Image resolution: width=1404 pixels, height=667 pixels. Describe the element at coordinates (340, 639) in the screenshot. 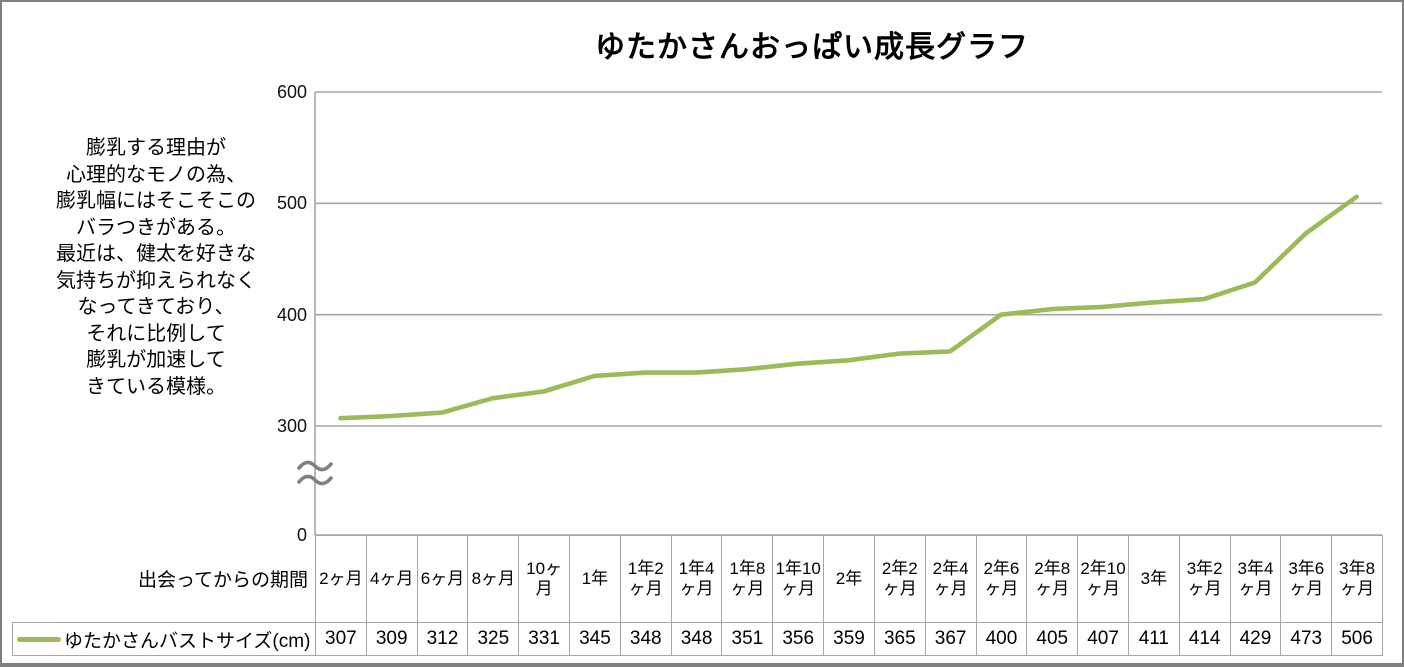

I see `value-cell: 307` at that location.